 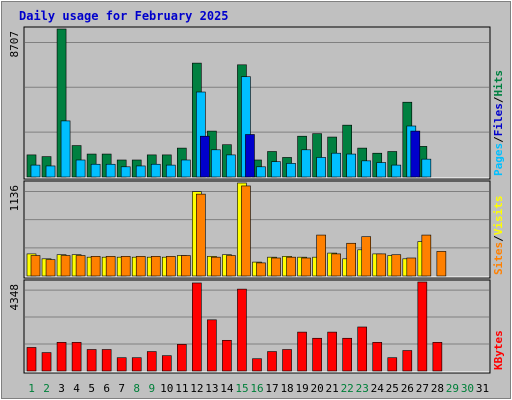 I want to click on day-label-21: 21, so click(x=332, y=388).